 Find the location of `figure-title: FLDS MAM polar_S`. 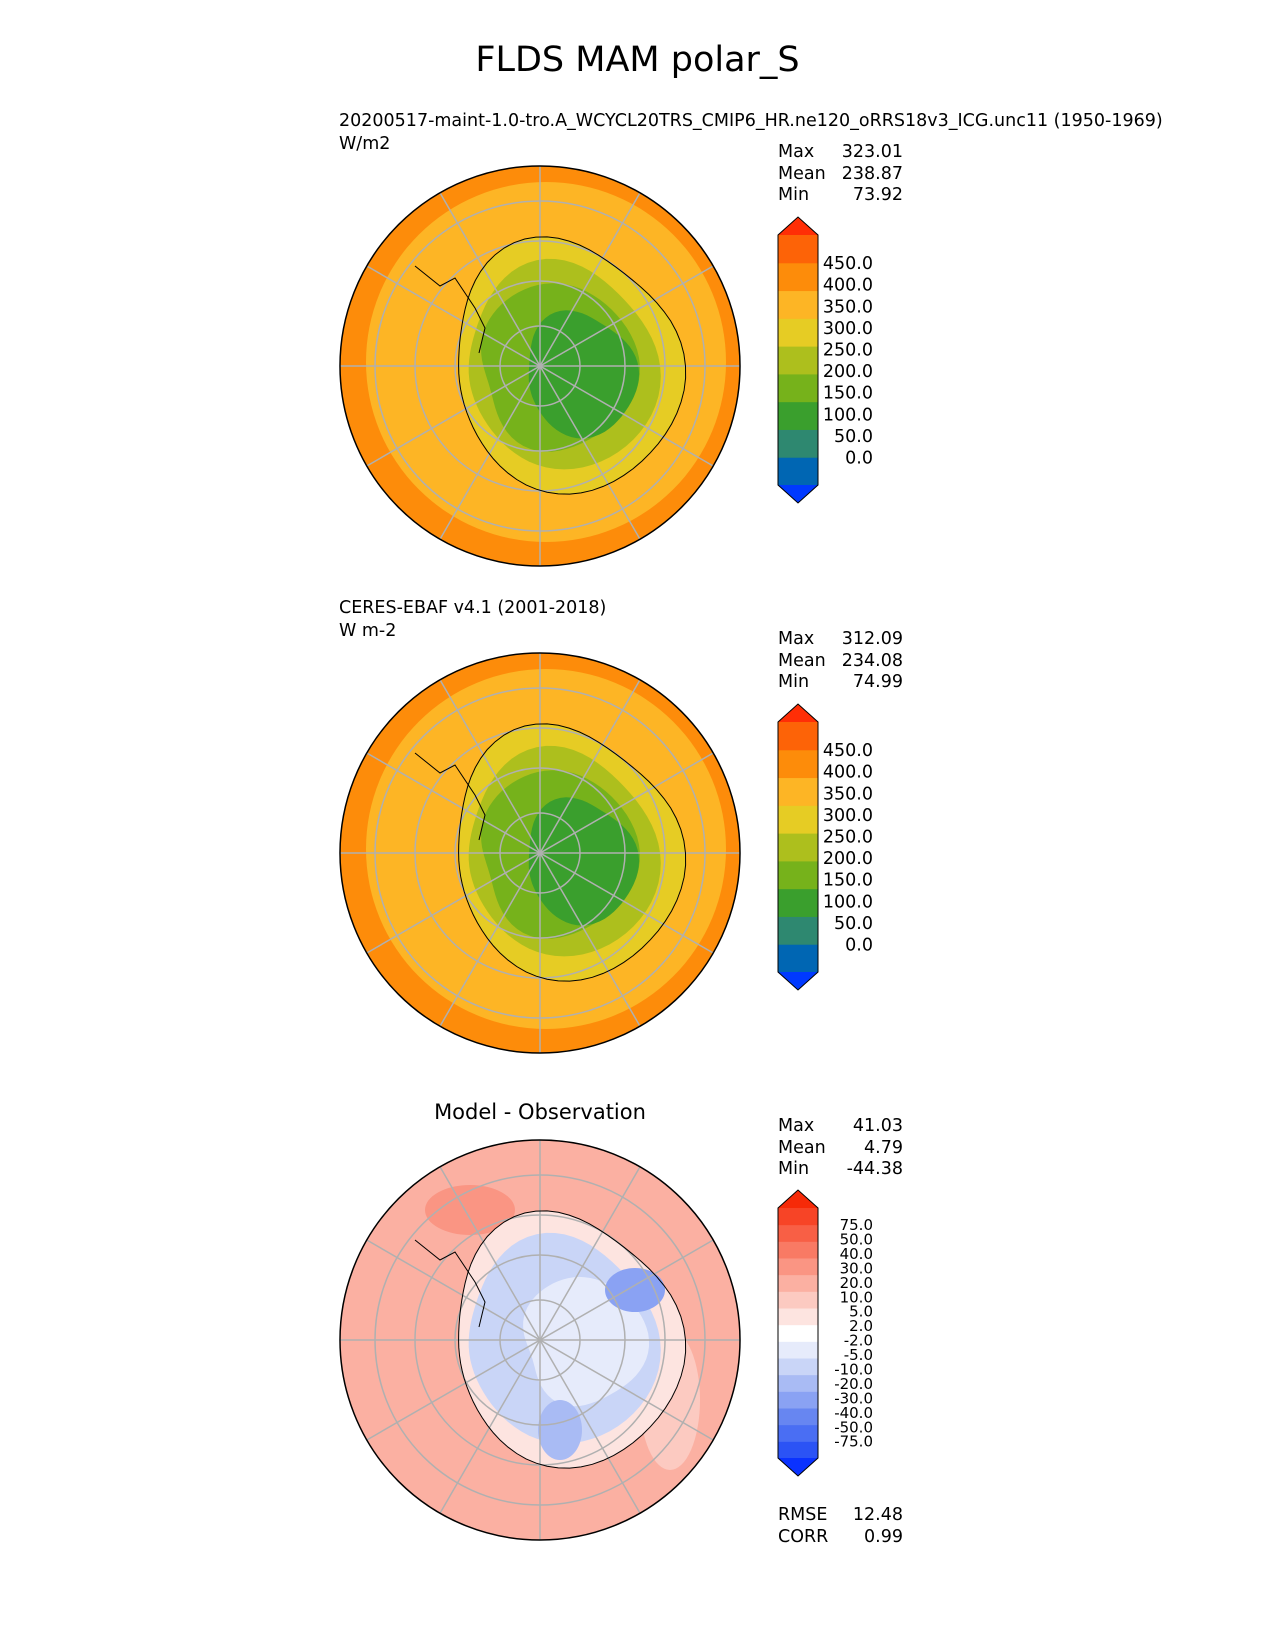

figure-title: FLDS MAM polar_S is located at coordinates (637, 60).